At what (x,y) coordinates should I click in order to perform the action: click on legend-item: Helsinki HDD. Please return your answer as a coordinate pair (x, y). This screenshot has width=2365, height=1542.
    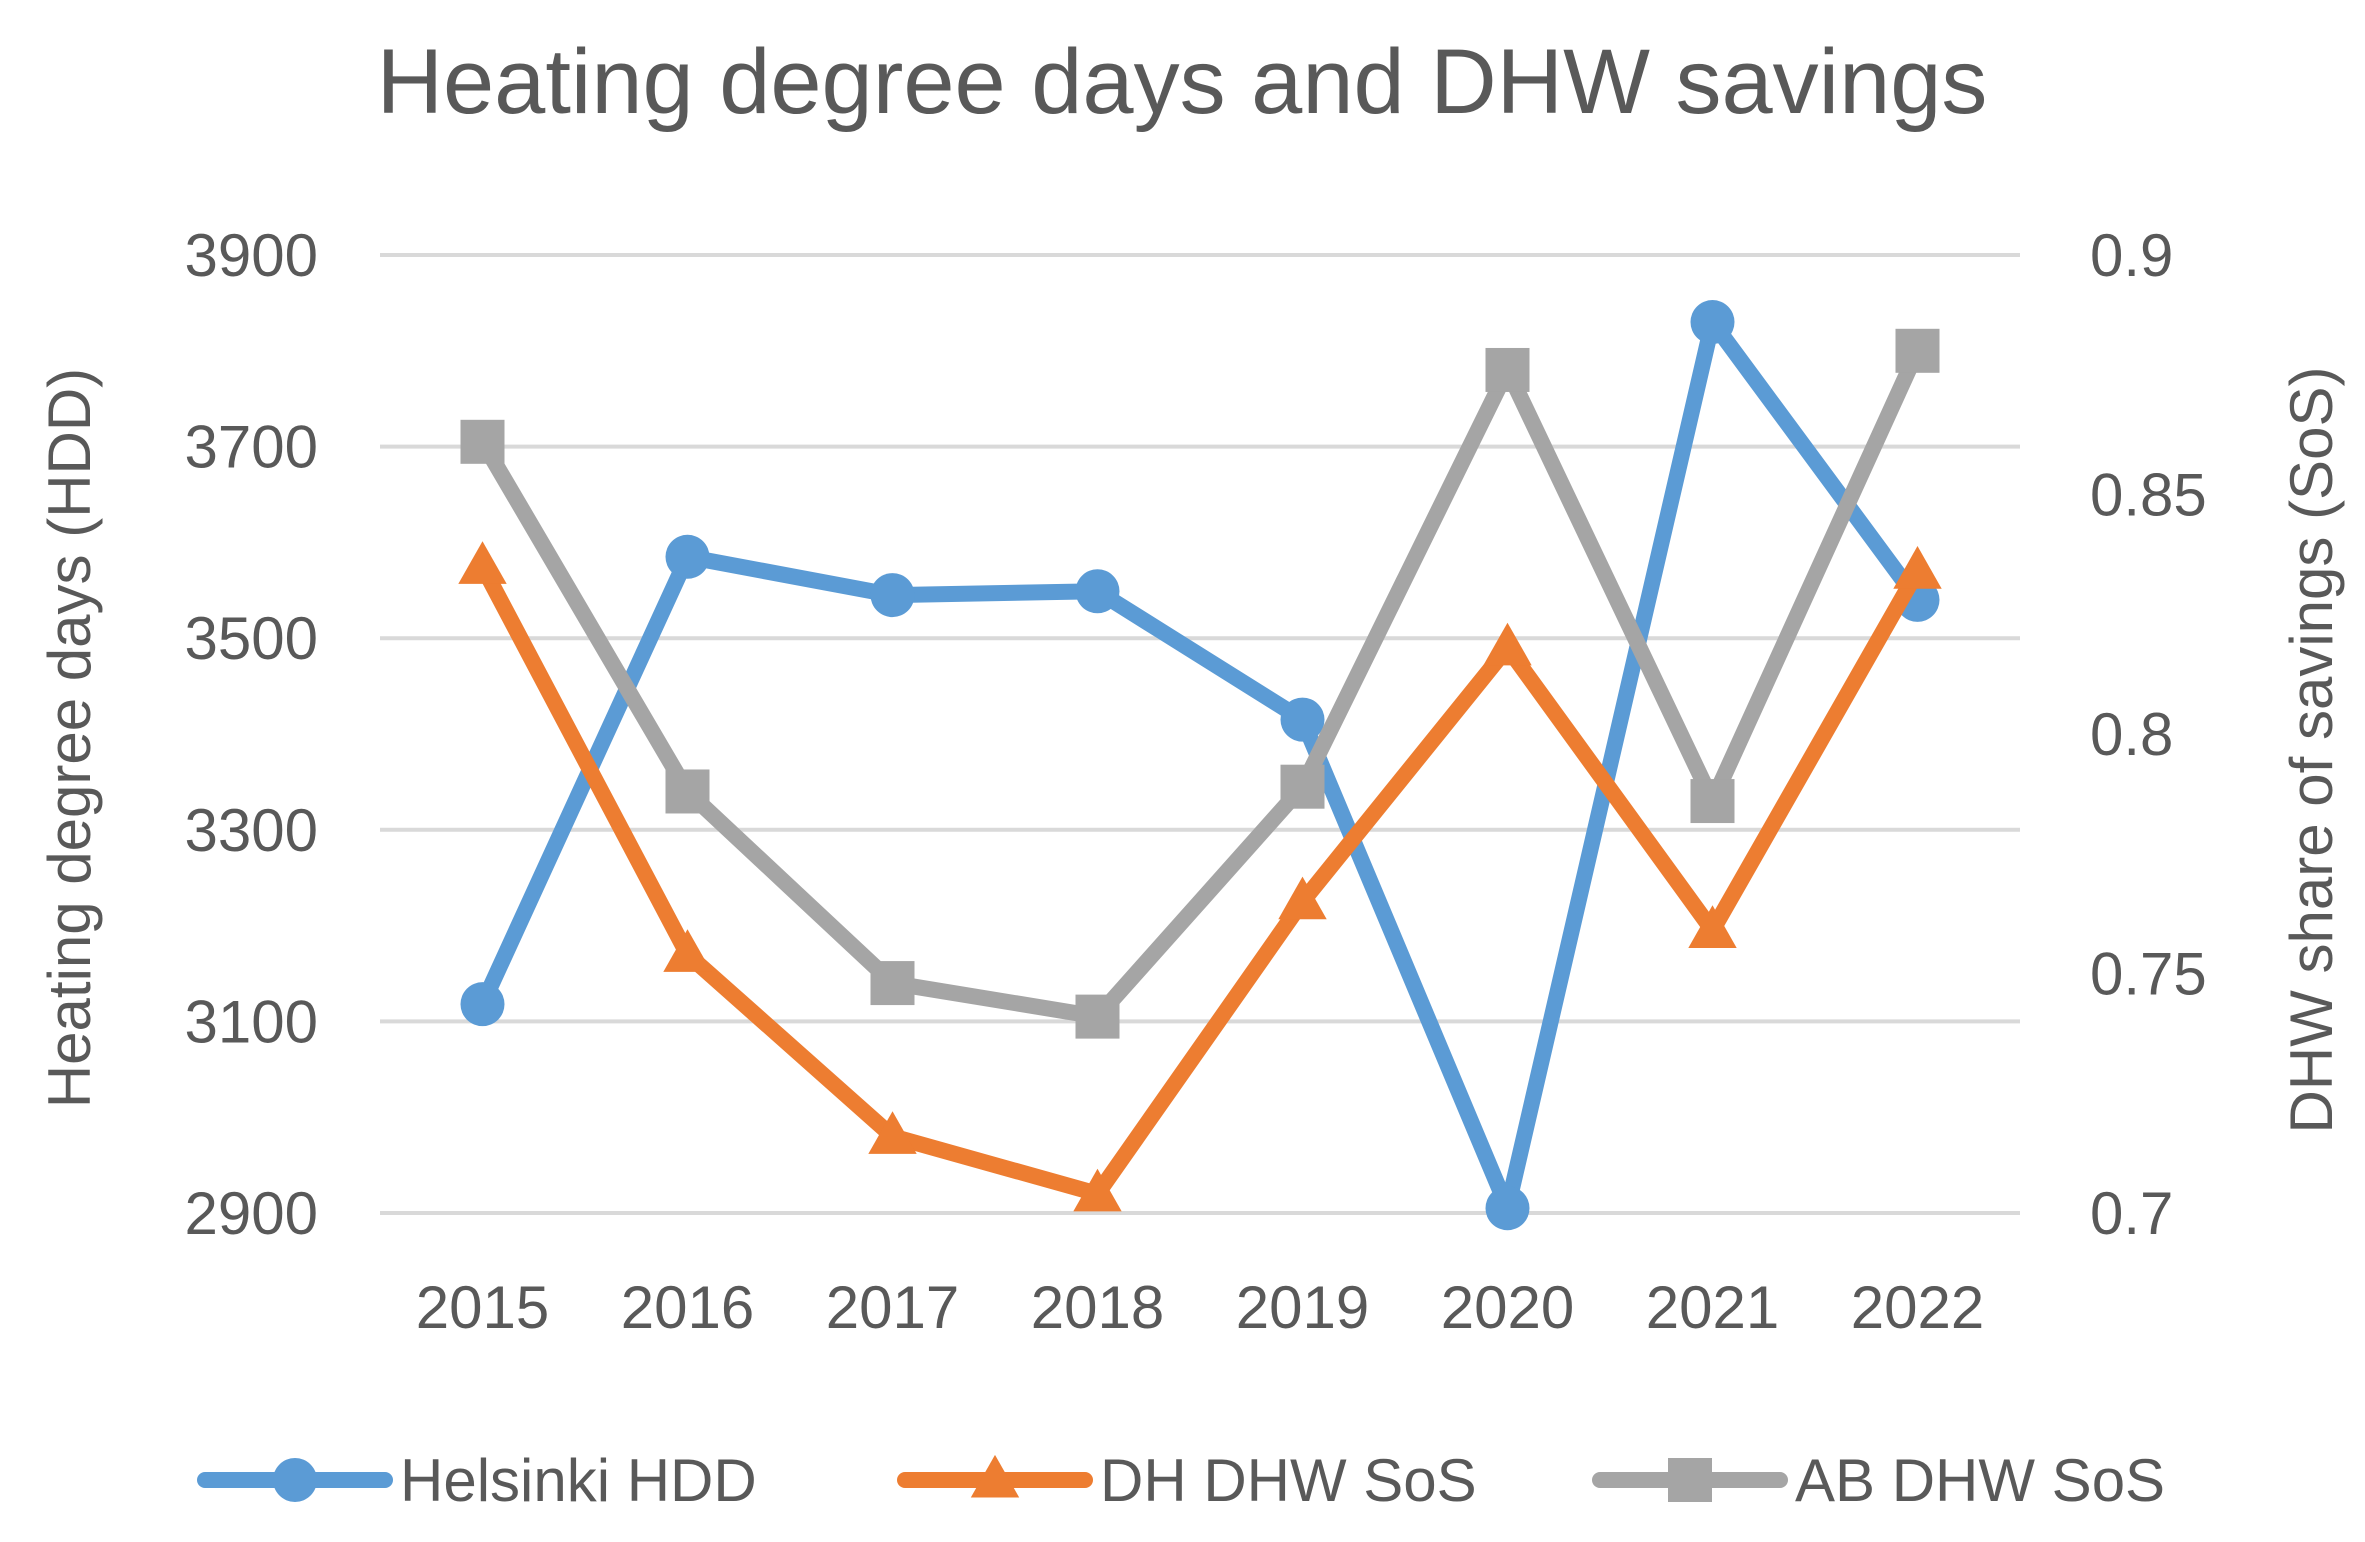
    Looking at the image, I should click on (477, 1480).